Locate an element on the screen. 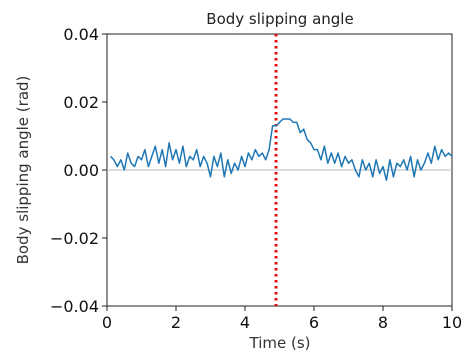 This screenshot has width=462, height=353. x-axis: 0 2 4 6 8 10 is located at coordinates (282, 319).